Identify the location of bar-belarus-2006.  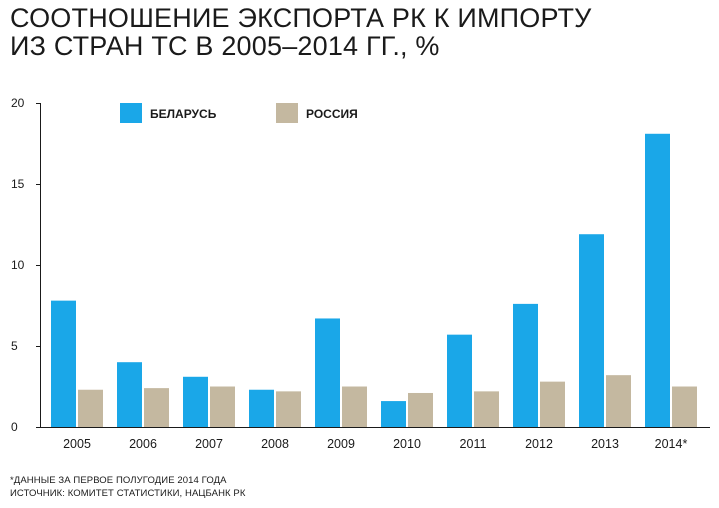
(129, 394).